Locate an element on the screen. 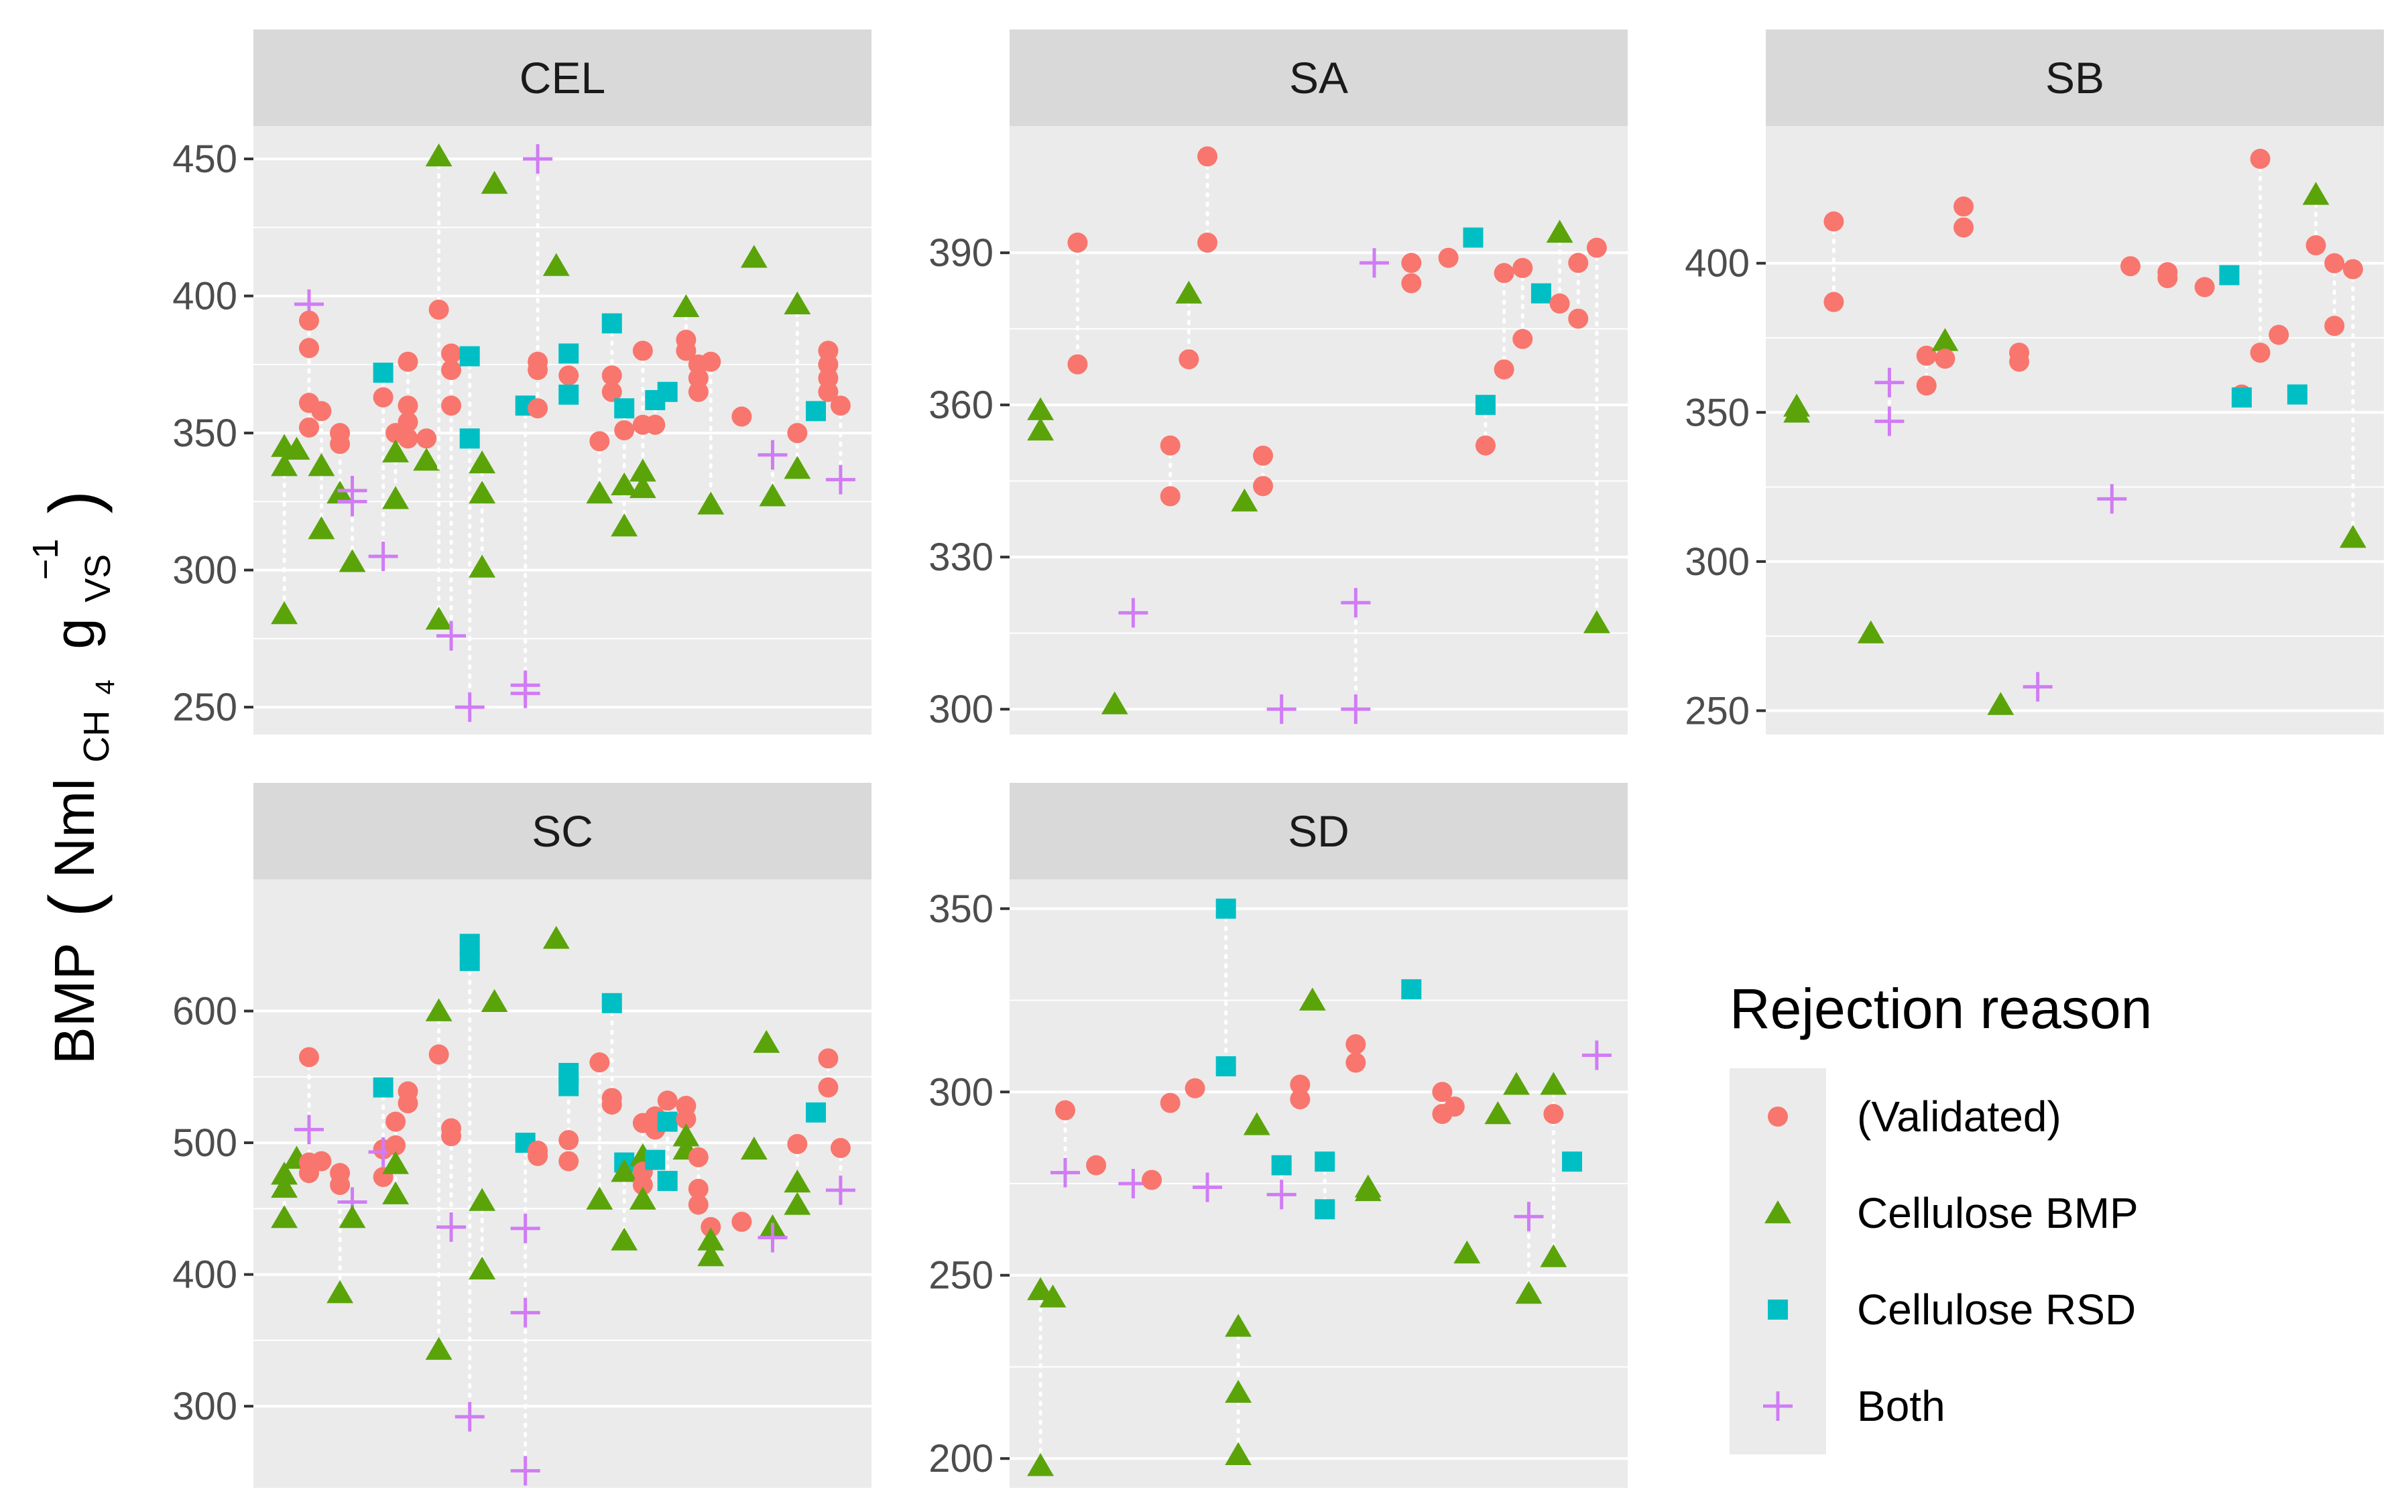  y-axis-title-unit-sub-num: 4 is located at coordinates (105, 687).